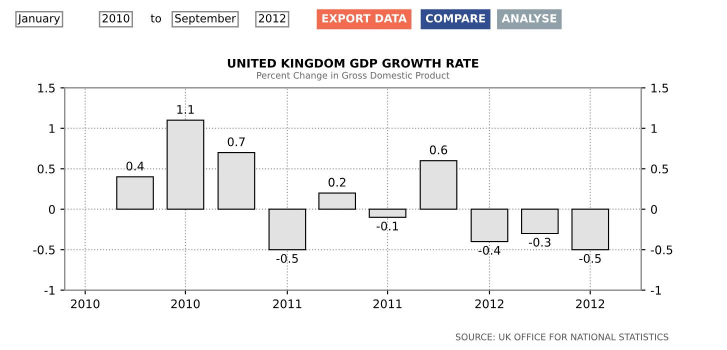  What do you see at coordinates (489, 250) in the screenshot?
I see `data-label: -0.4` at bounding box center [489, 250].